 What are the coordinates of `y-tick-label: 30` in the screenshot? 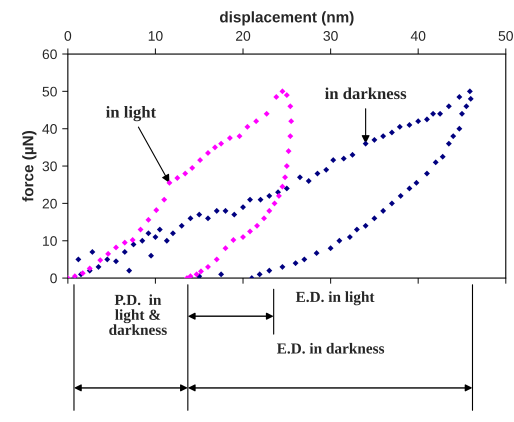 It's located at (49, 166).